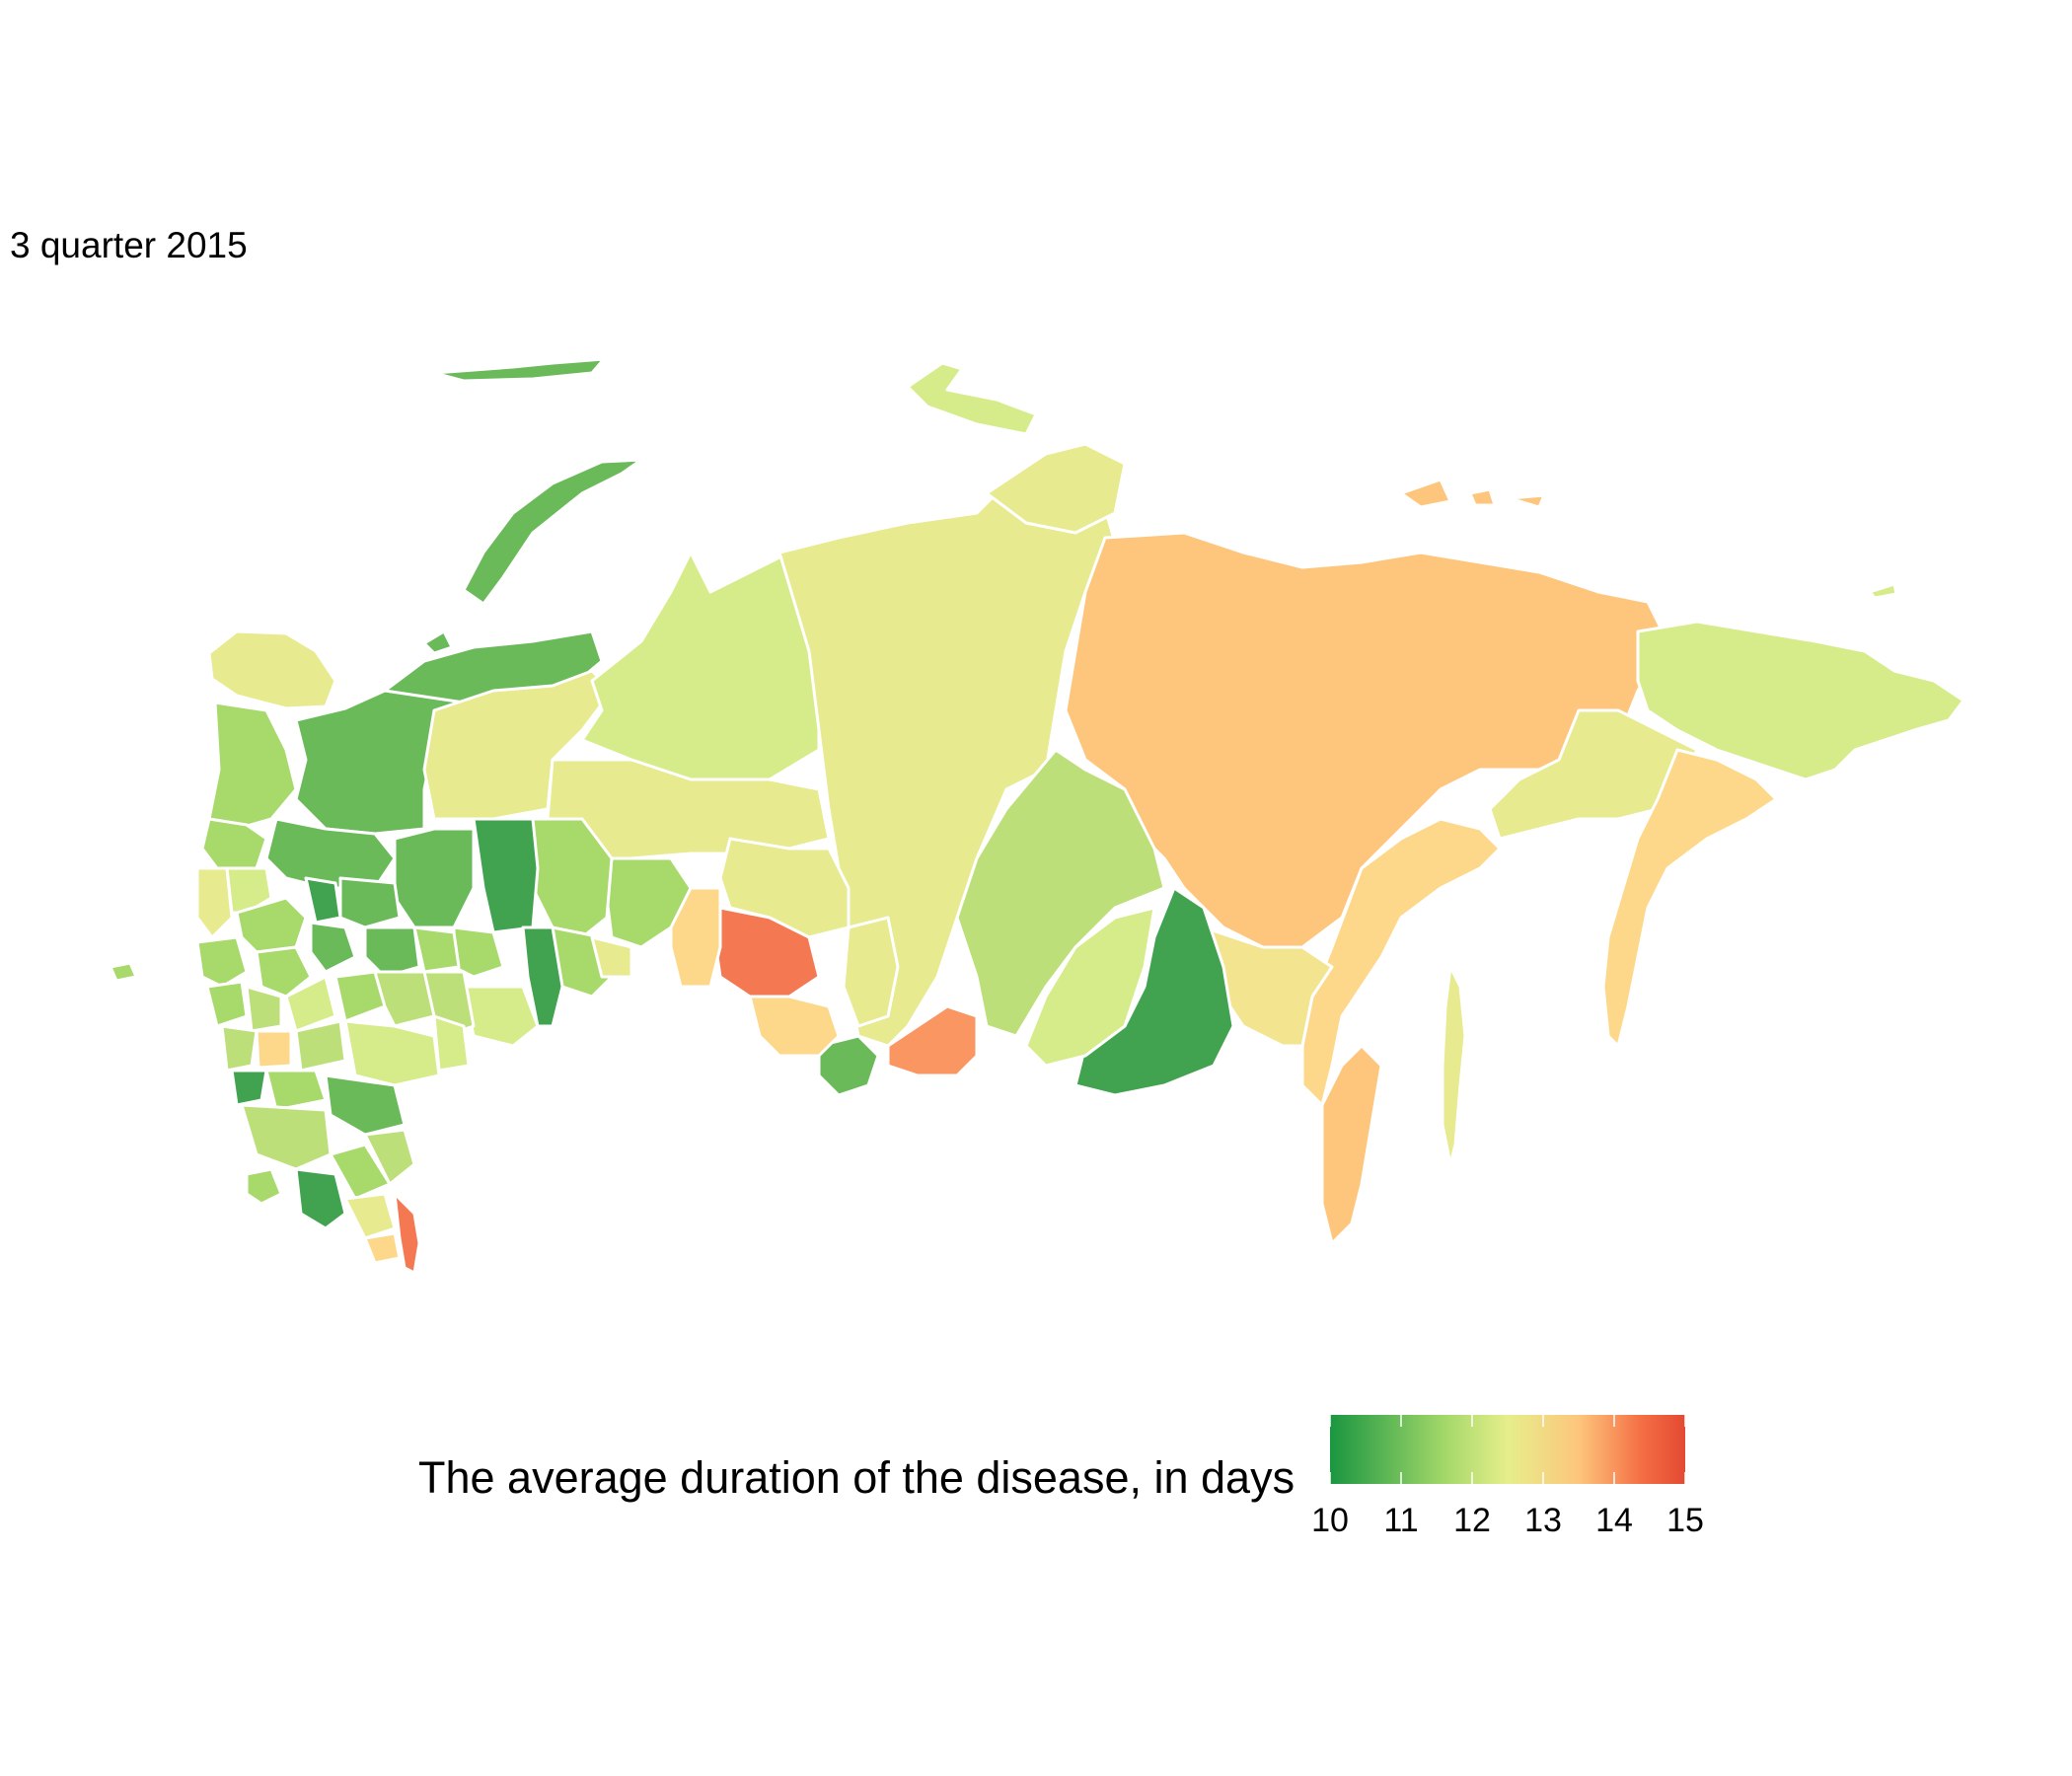 This screenshot has width=2072, height=1776. Describe the element at coordinates (1401, 1521) in the screenshot. I see `legend-tick-label: 11` at that location.